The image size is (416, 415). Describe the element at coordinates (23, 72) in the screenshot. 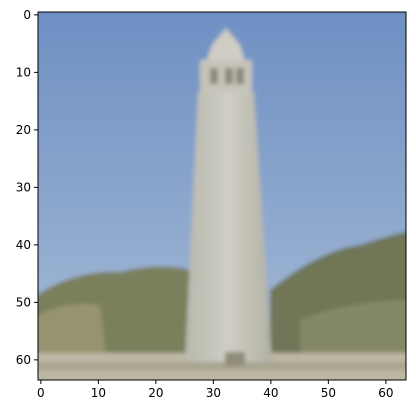

I see `y-tick-label: 10` at that location.